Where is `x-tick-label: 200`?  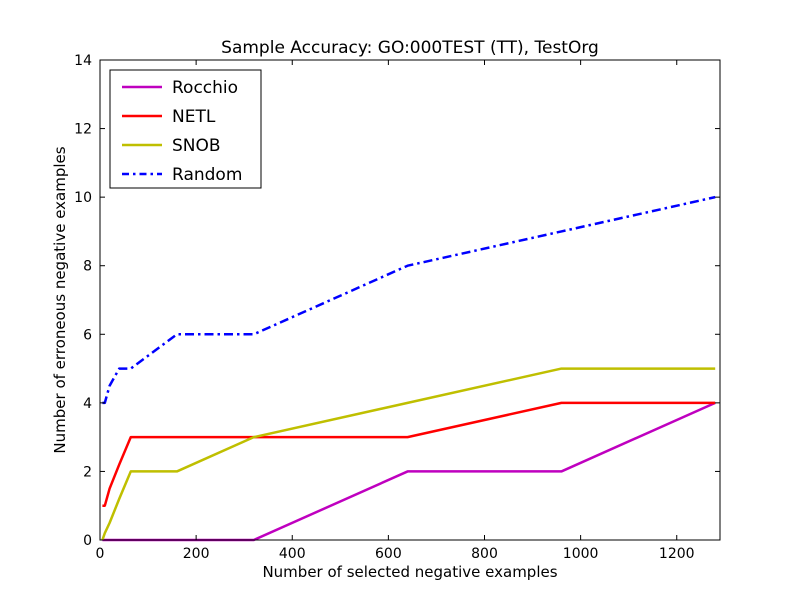 x-tick-label: 200 is located at coordinates (196, 554).